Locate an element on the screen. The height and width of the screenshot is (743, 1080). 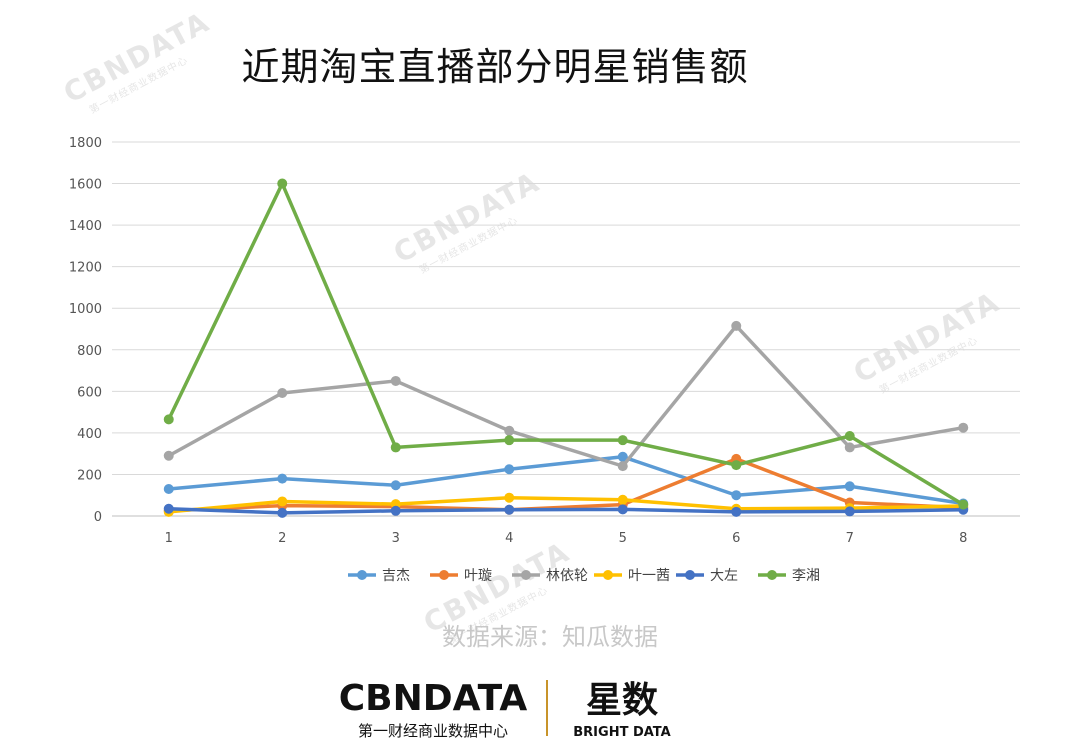
x-tick-label: 6 is located at coordinates (736, 538).